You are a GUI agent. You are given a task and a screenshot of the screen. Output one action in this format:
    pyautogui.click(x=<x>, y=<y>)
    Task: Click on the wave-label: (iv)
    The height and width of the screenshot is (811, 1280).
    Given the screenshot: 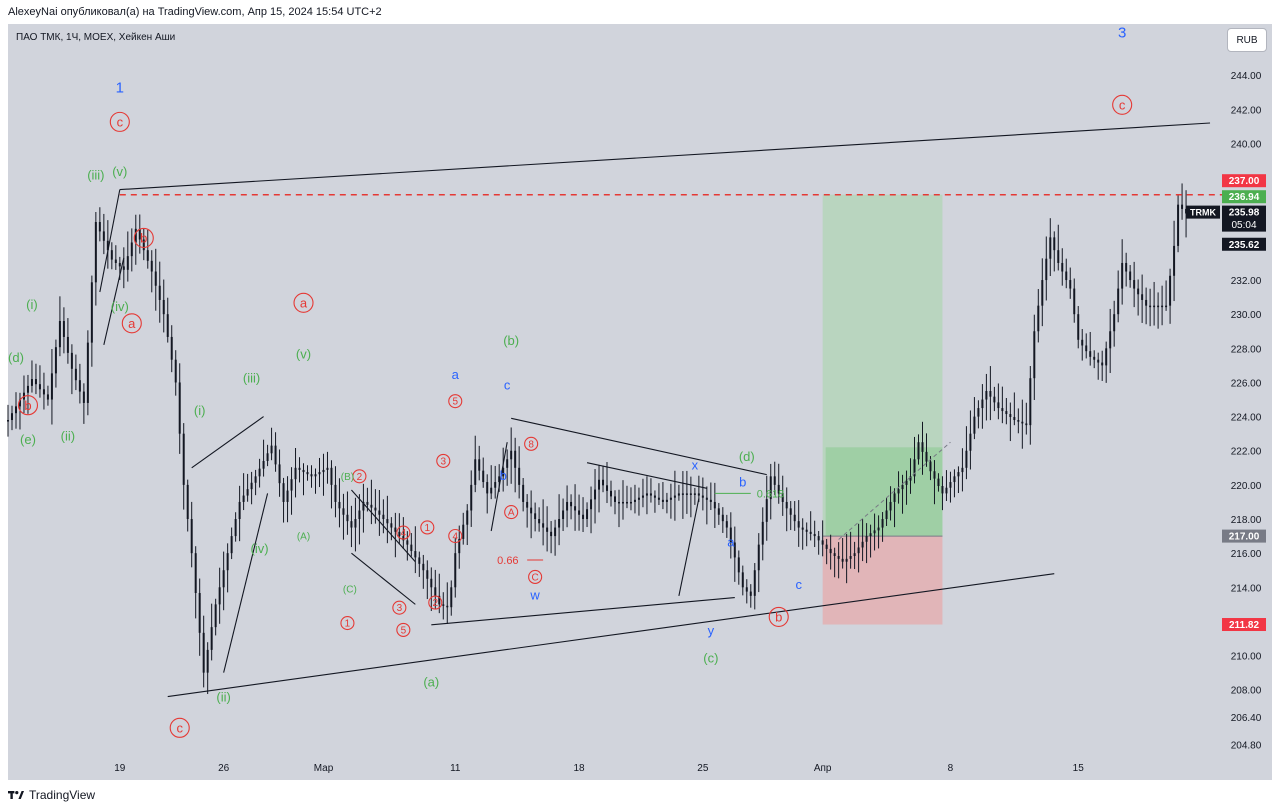 What is the action you would take?
    pyautogui.click(x=260, y=548)
    